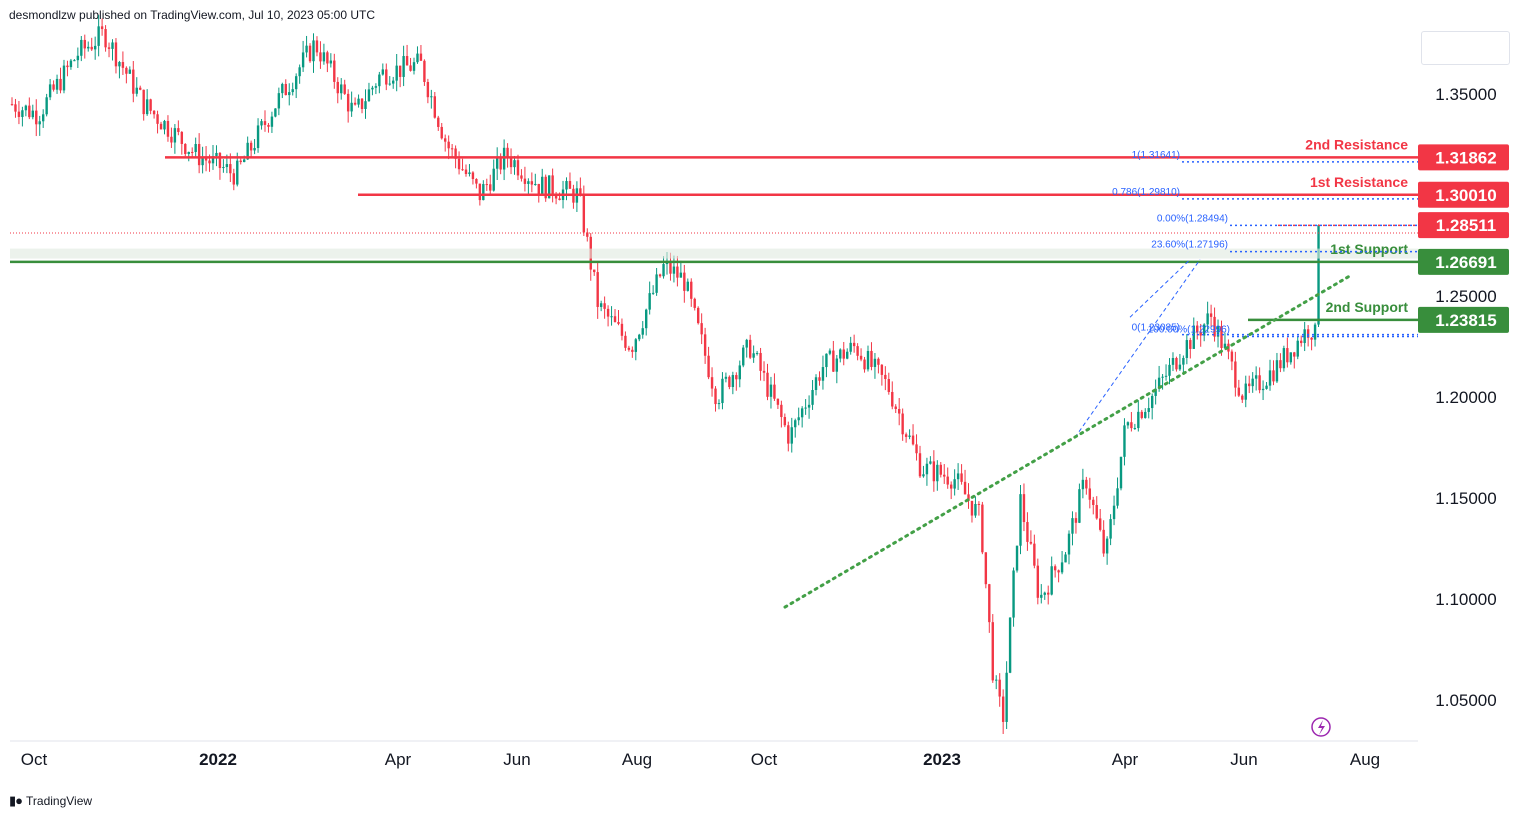 The width and height of the screenshot is (1523, 818). I want to click on fib-level-label: 100.00%(1.22996), so click(1189, 329).